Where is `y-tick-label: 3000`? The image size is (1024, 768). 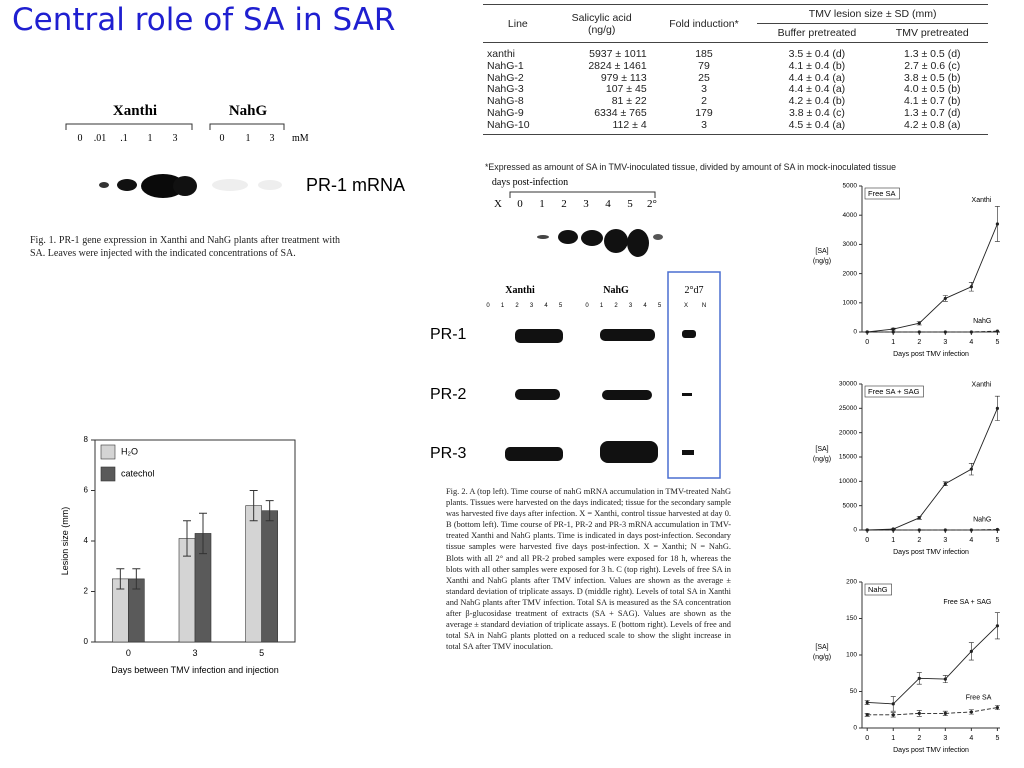 y-tick-label: 3000 is located at coordinates (850, 244).